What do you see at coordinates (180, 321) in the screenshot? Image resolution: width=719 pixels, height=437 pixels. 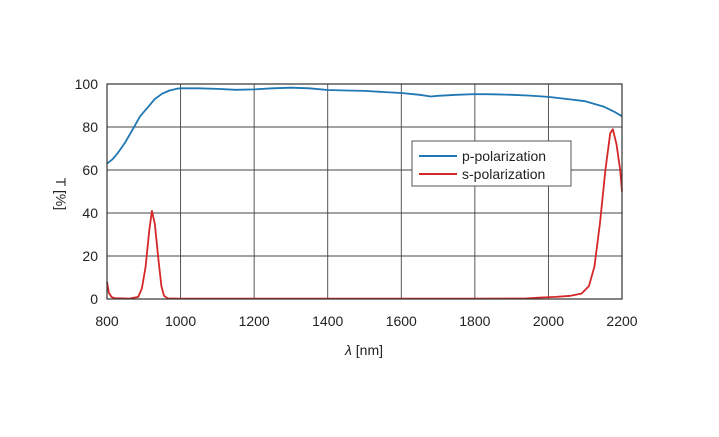 I see `x-tick-label-1000: 1000` at bounding box center [180, 321].